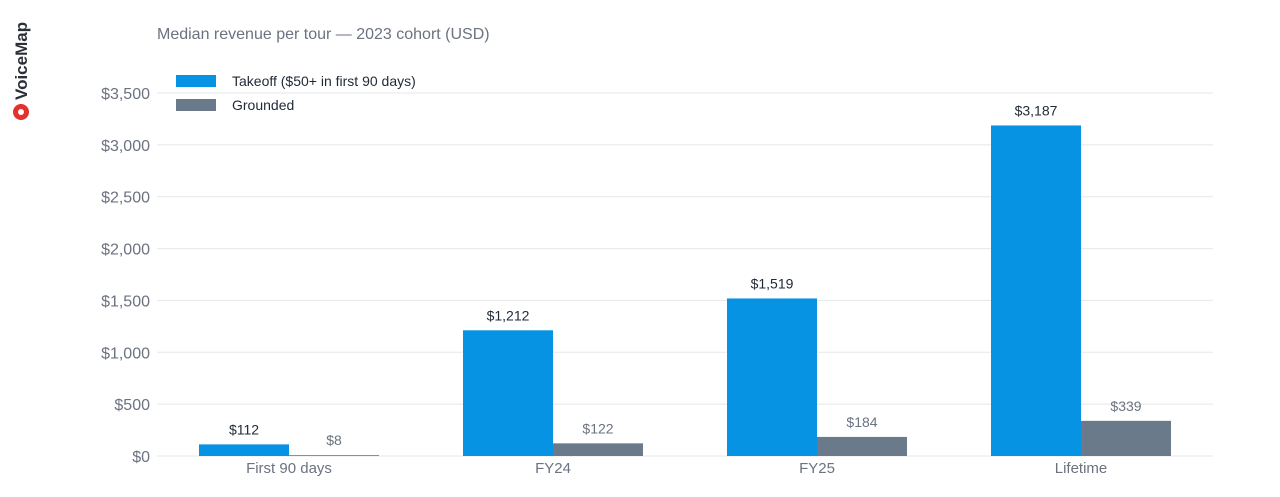 This screenshot has width=1280, height=497. What do you see at coordinates (676, 468) in the screenshot?
I see `x-axis: First 90 days FY24 FY25 Lifetime` at bounding box center [676, 468].